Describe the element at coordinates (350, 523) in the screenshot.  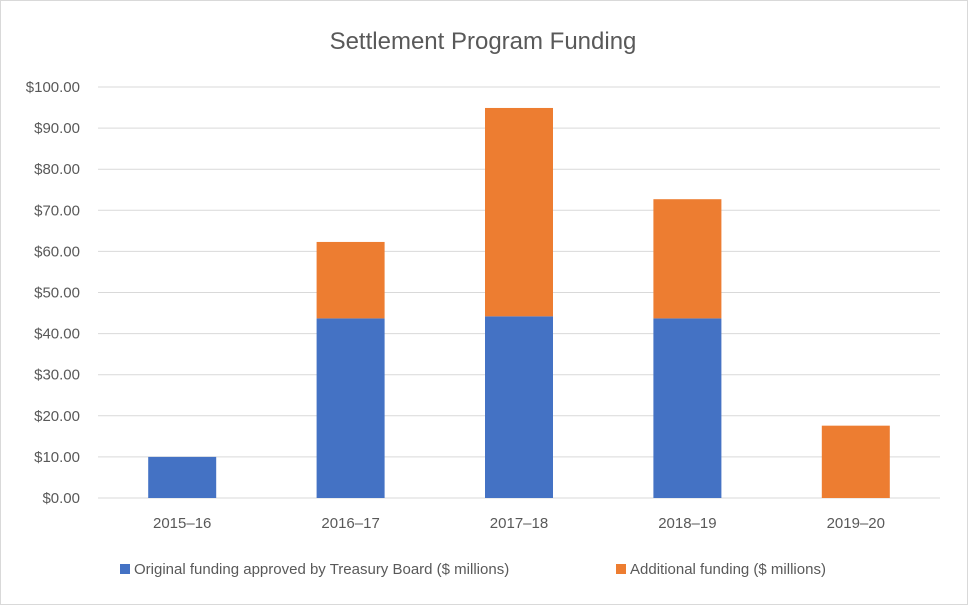
I see `x-tick-label: 2016–17` at that location.